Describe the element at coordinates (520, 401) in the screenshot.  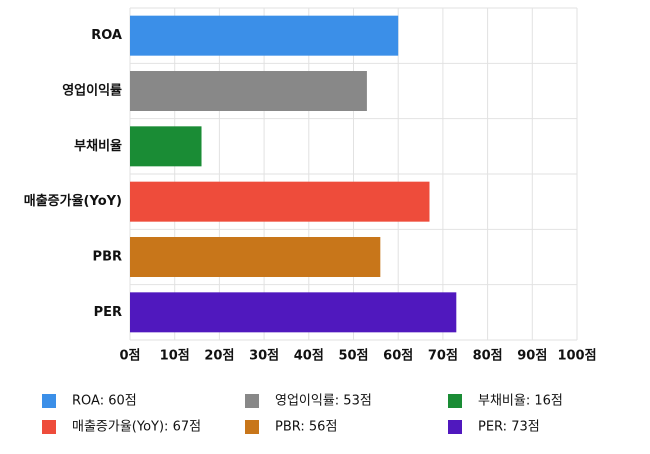
I see `legend-label: 부채비율: 16점` at that location.